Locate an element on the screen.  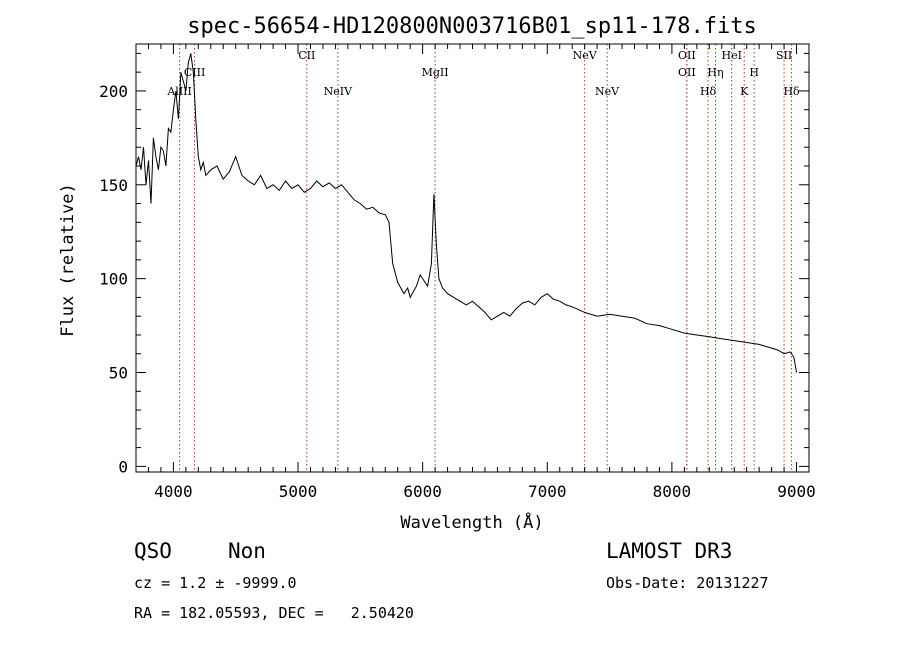
spectral-line-label: NeIV is located at coordinates (338, 91).